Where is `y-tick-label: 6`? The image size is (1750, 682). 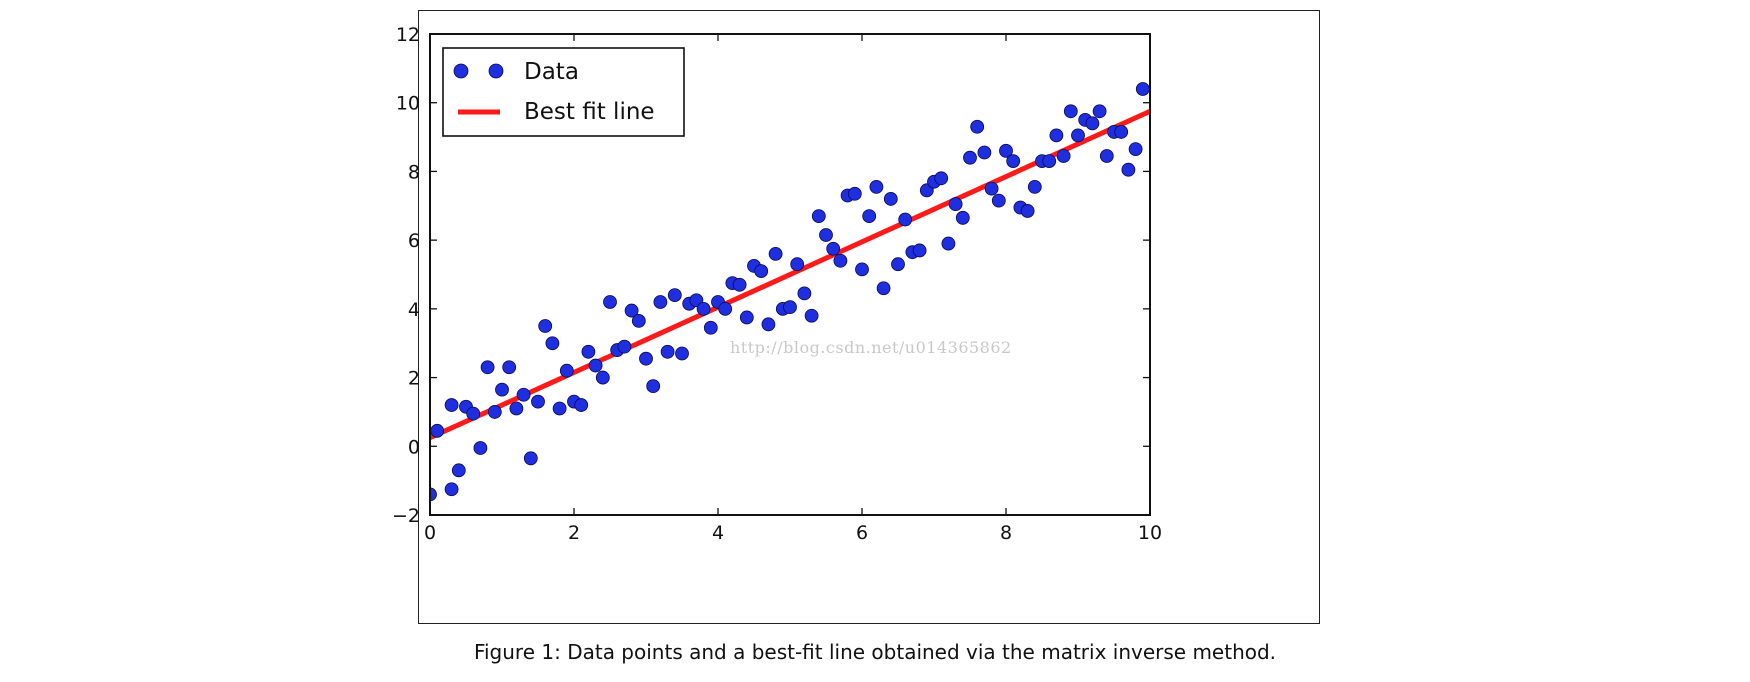
y-tick-label: 6 is located at coordinates (414, 241).